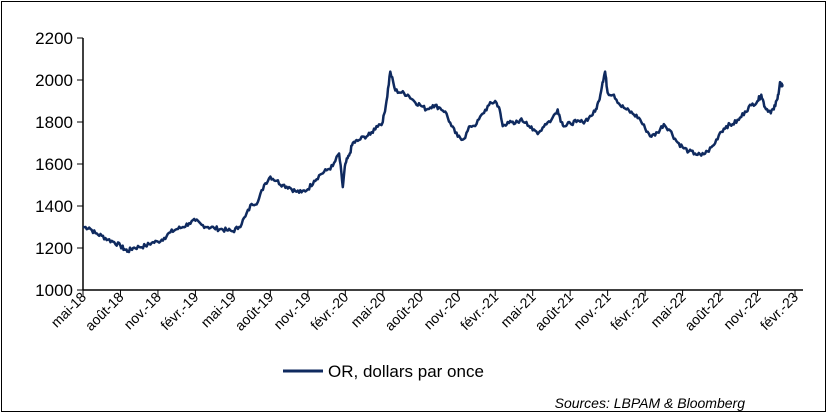 The image size is (829, 415). What do you see at coordinates (442, 311) in the screenshot?
I see `x-tick-label: nov.-20` at bounding box center [442, 311].